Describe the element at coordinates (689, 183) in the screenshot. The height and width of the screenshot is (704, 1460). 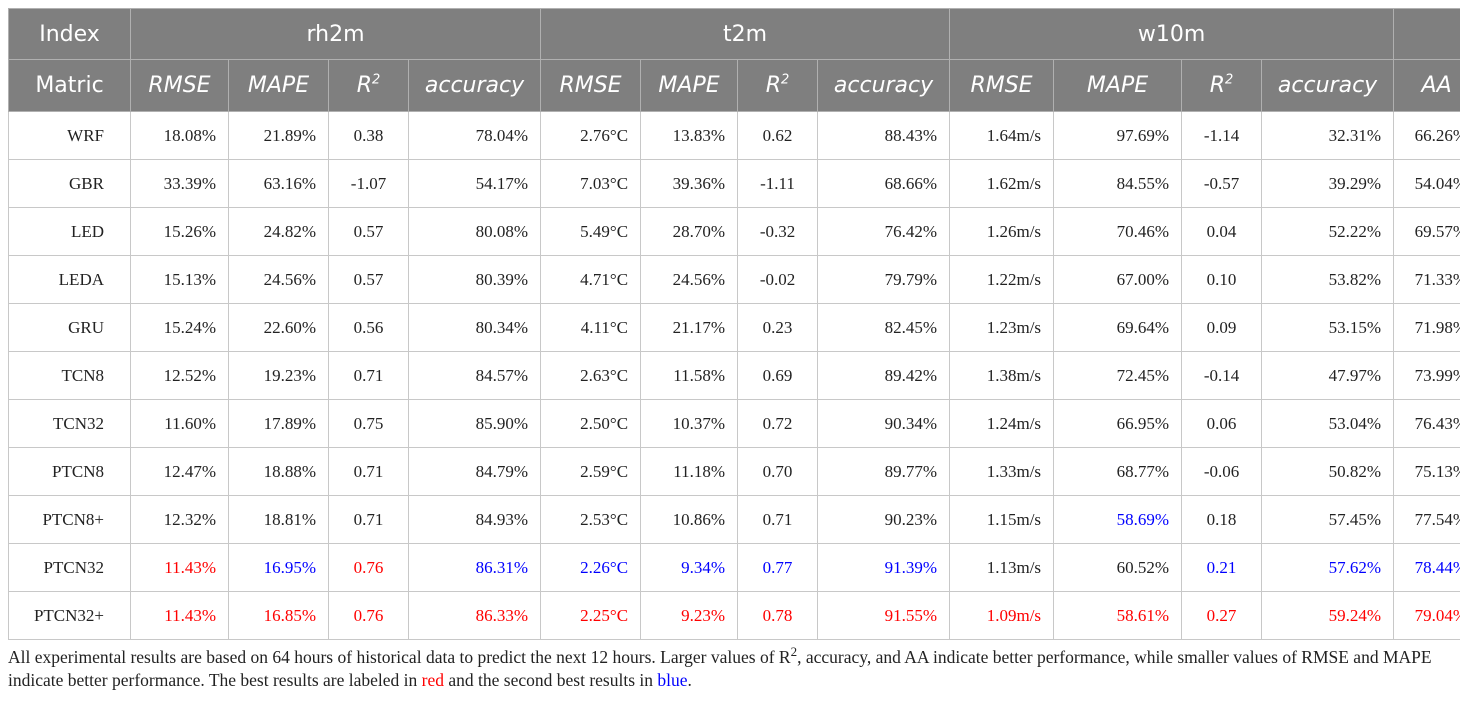
I see `value-cell: 39.36%` at that location.